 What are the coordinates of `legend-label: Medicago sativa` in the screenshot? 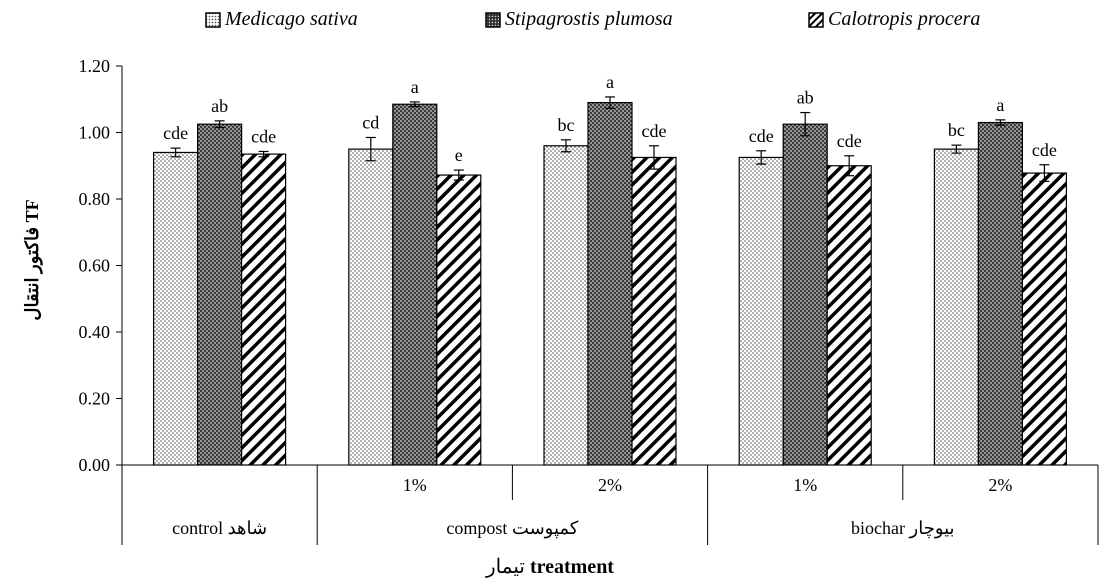 It's located at (291, 19).